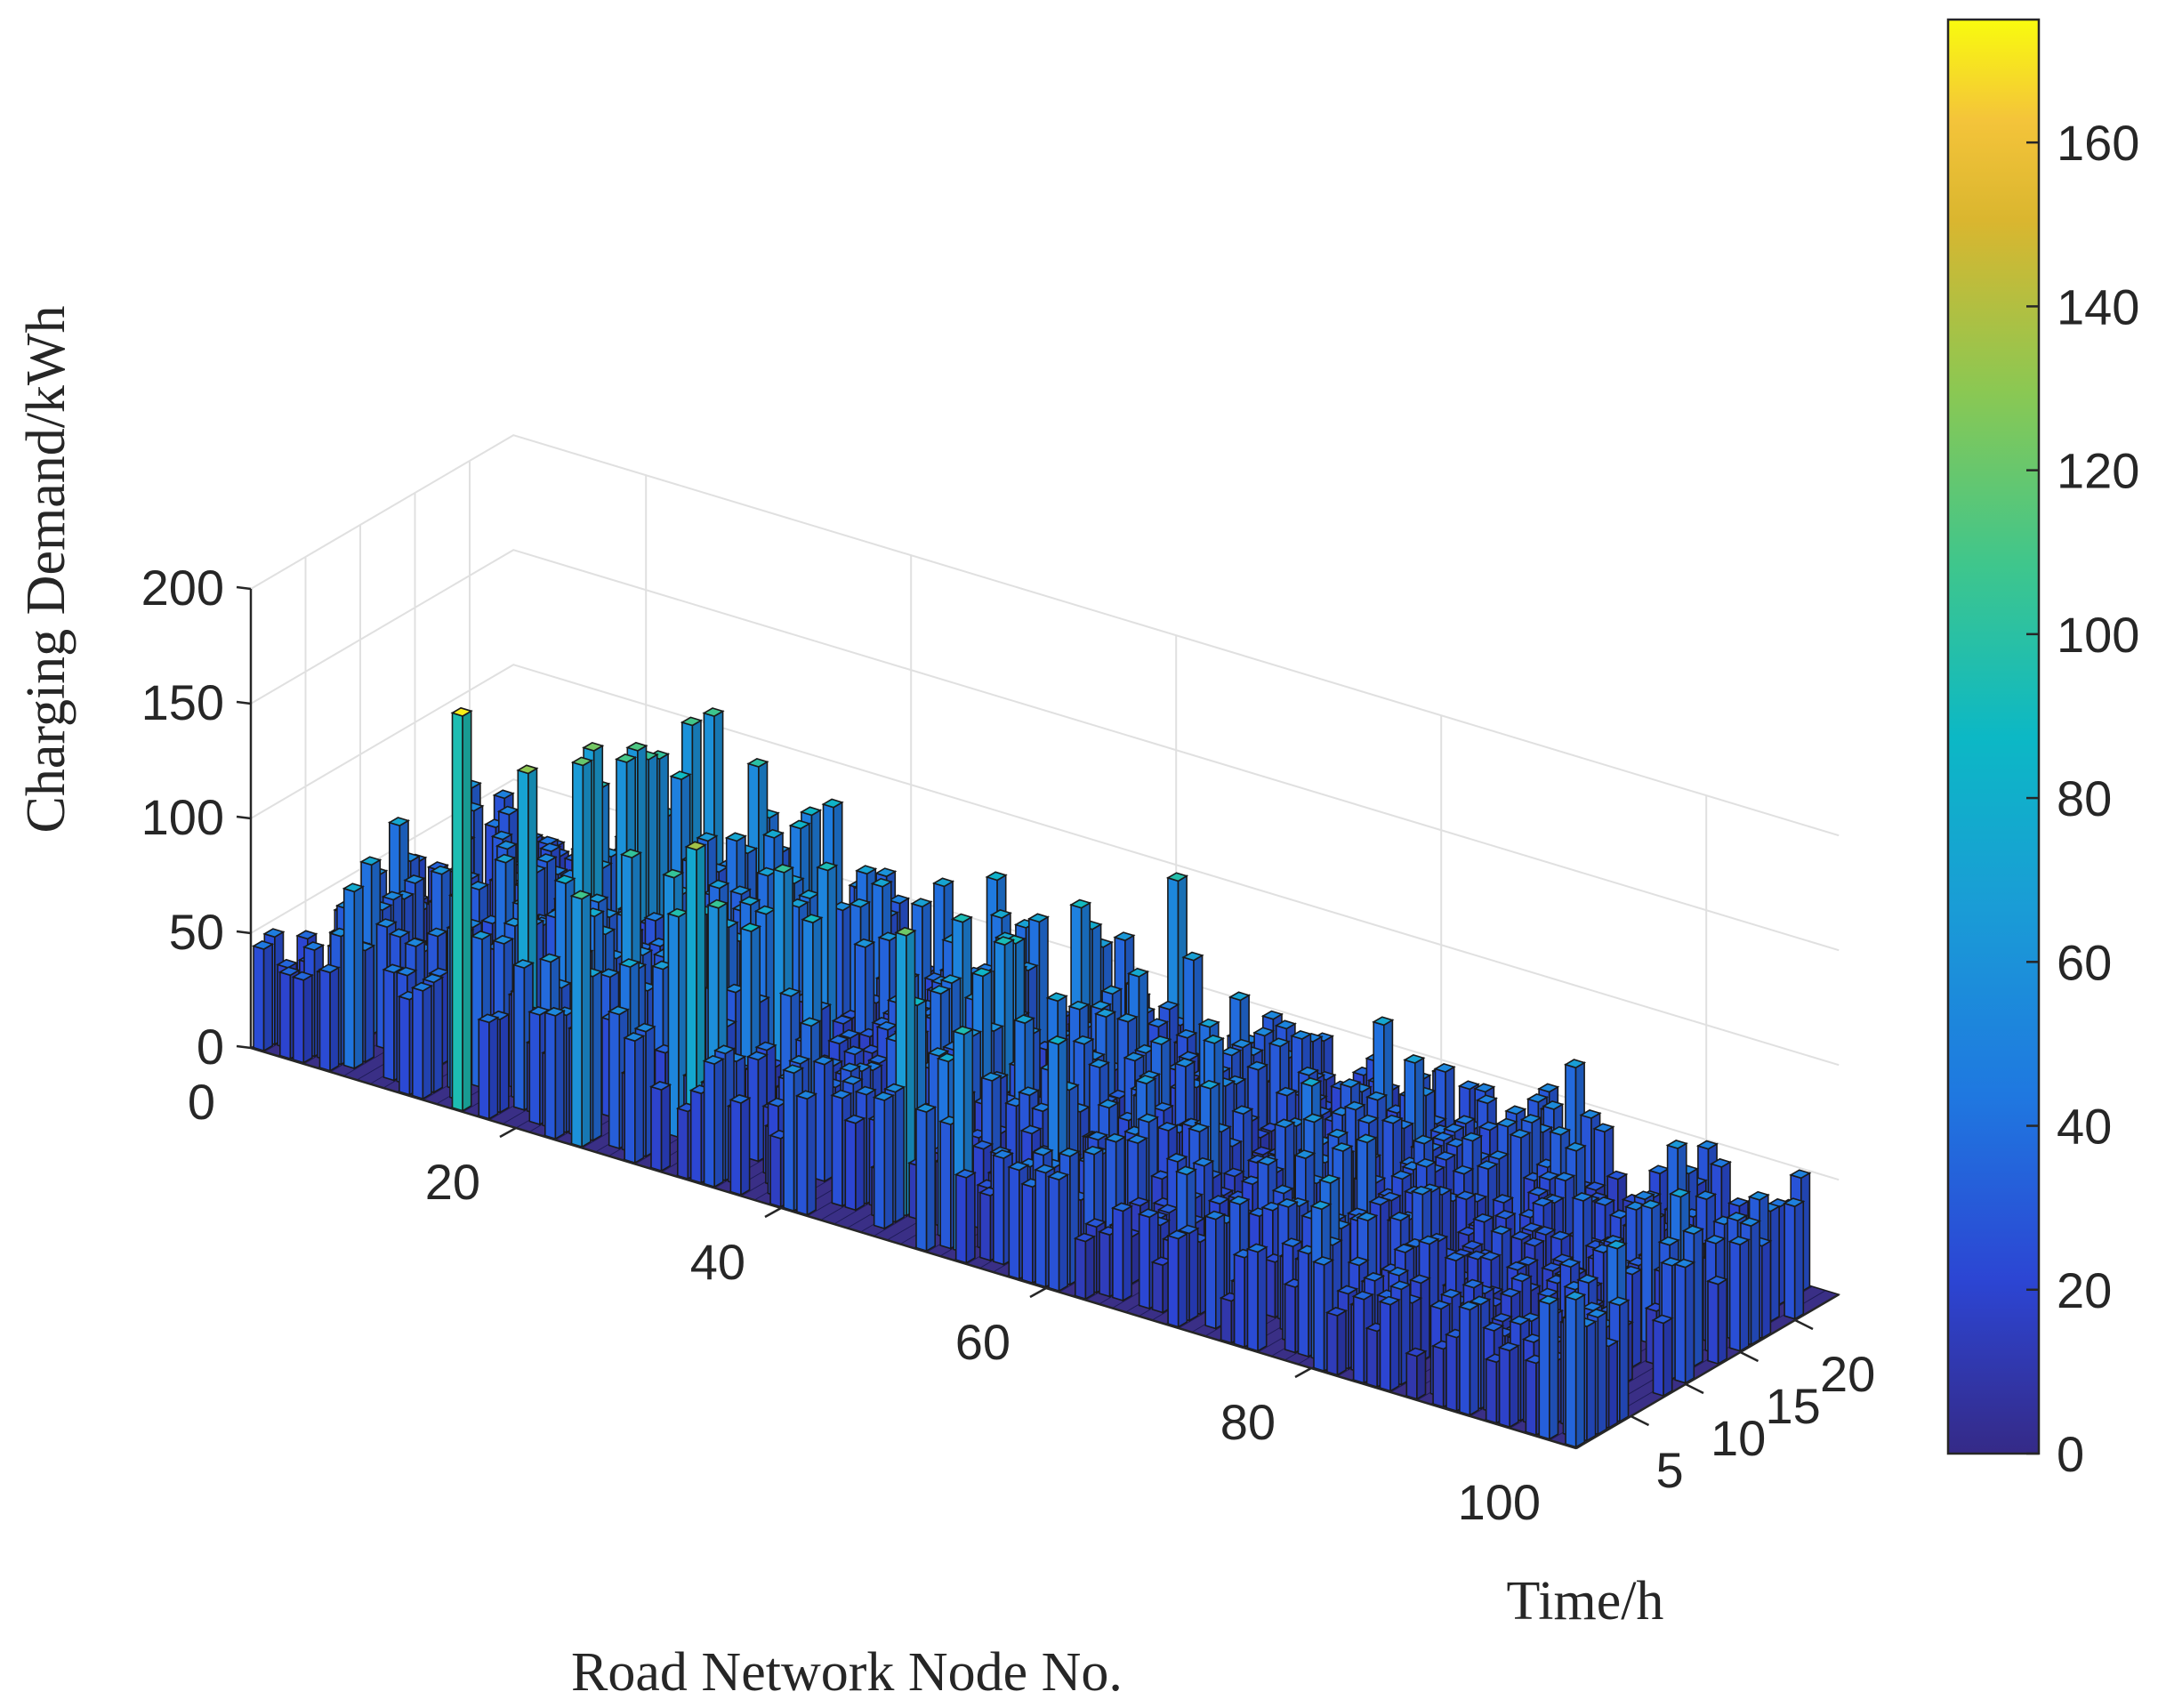  I want to click on x-axis-title: Road Network Node No., so click(847, 1672).